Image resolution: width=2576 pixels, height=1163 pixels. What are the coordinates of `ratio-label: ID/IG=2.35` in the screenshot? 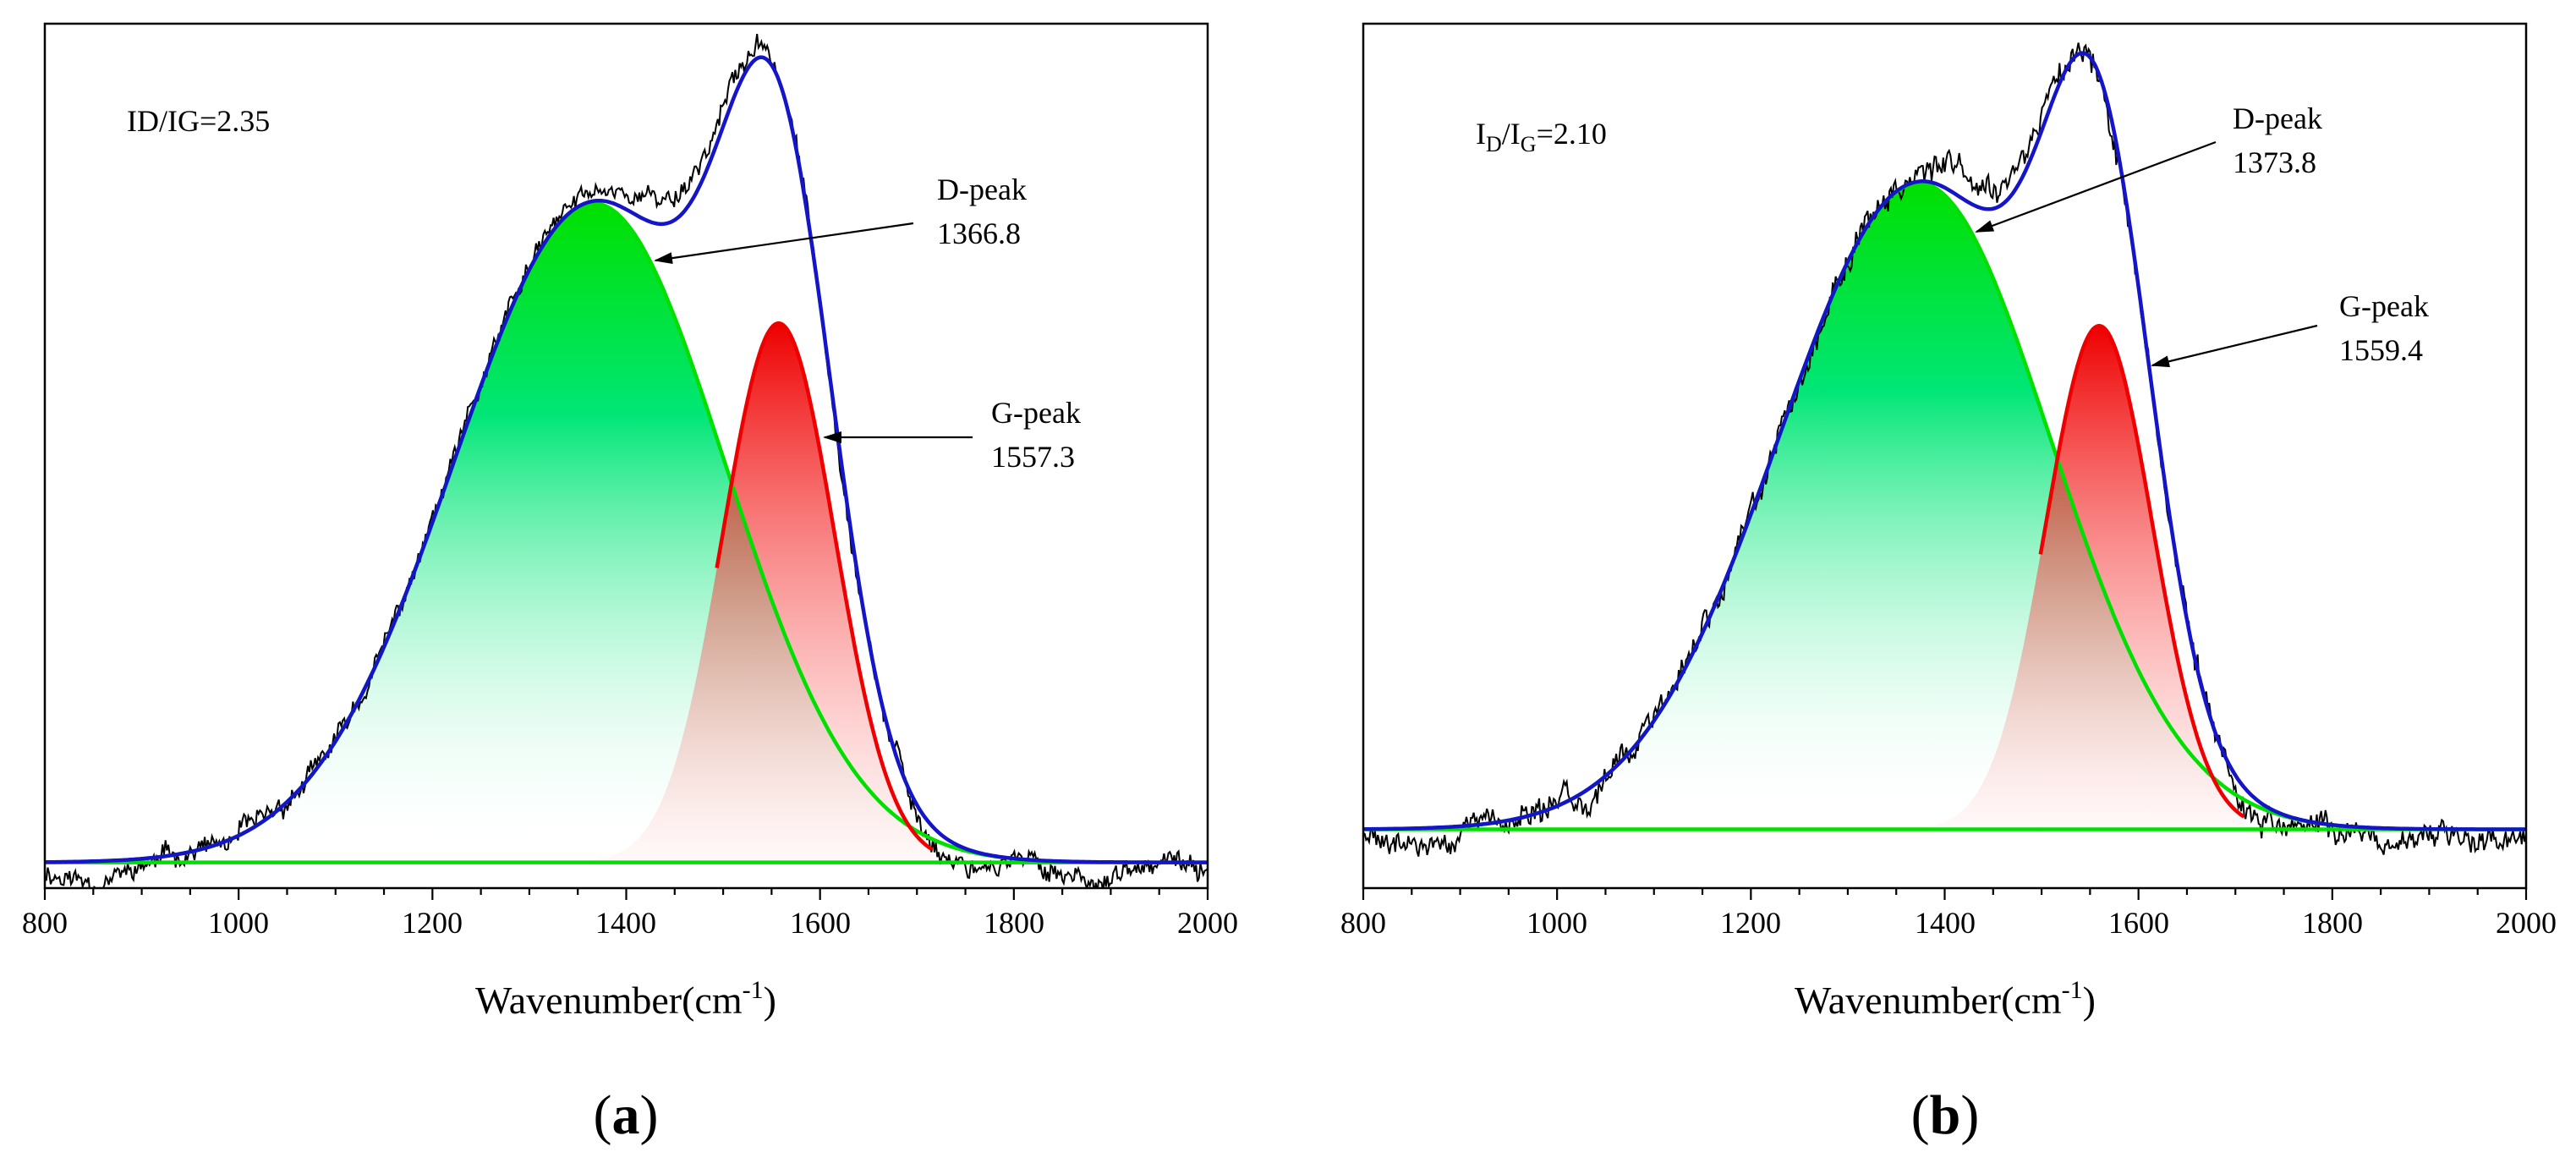 It's located at (198, 121).